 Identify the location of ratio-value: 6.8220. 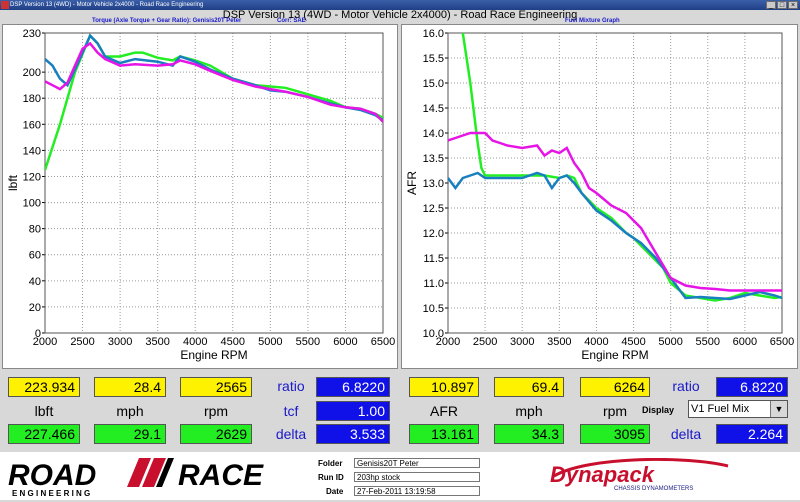
(353, 387).